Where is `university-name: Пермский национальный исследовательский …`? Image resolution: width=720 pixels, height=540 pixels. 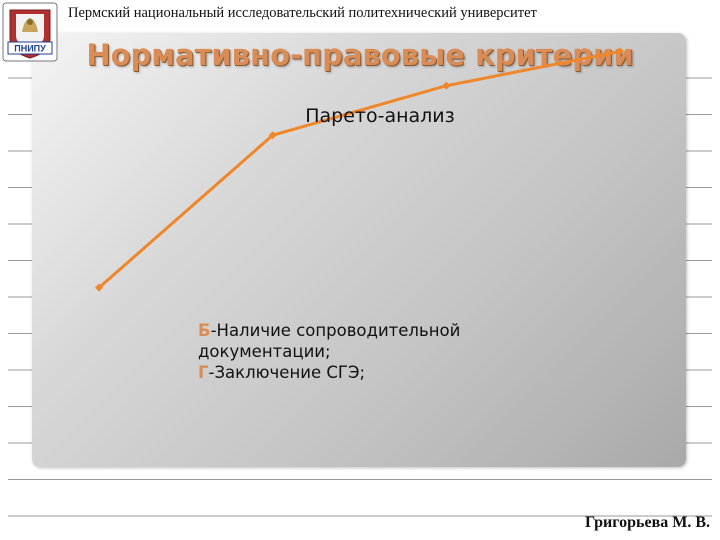 university-name: Пермский национальный исследовательский … is located at coordinates (302, 13).